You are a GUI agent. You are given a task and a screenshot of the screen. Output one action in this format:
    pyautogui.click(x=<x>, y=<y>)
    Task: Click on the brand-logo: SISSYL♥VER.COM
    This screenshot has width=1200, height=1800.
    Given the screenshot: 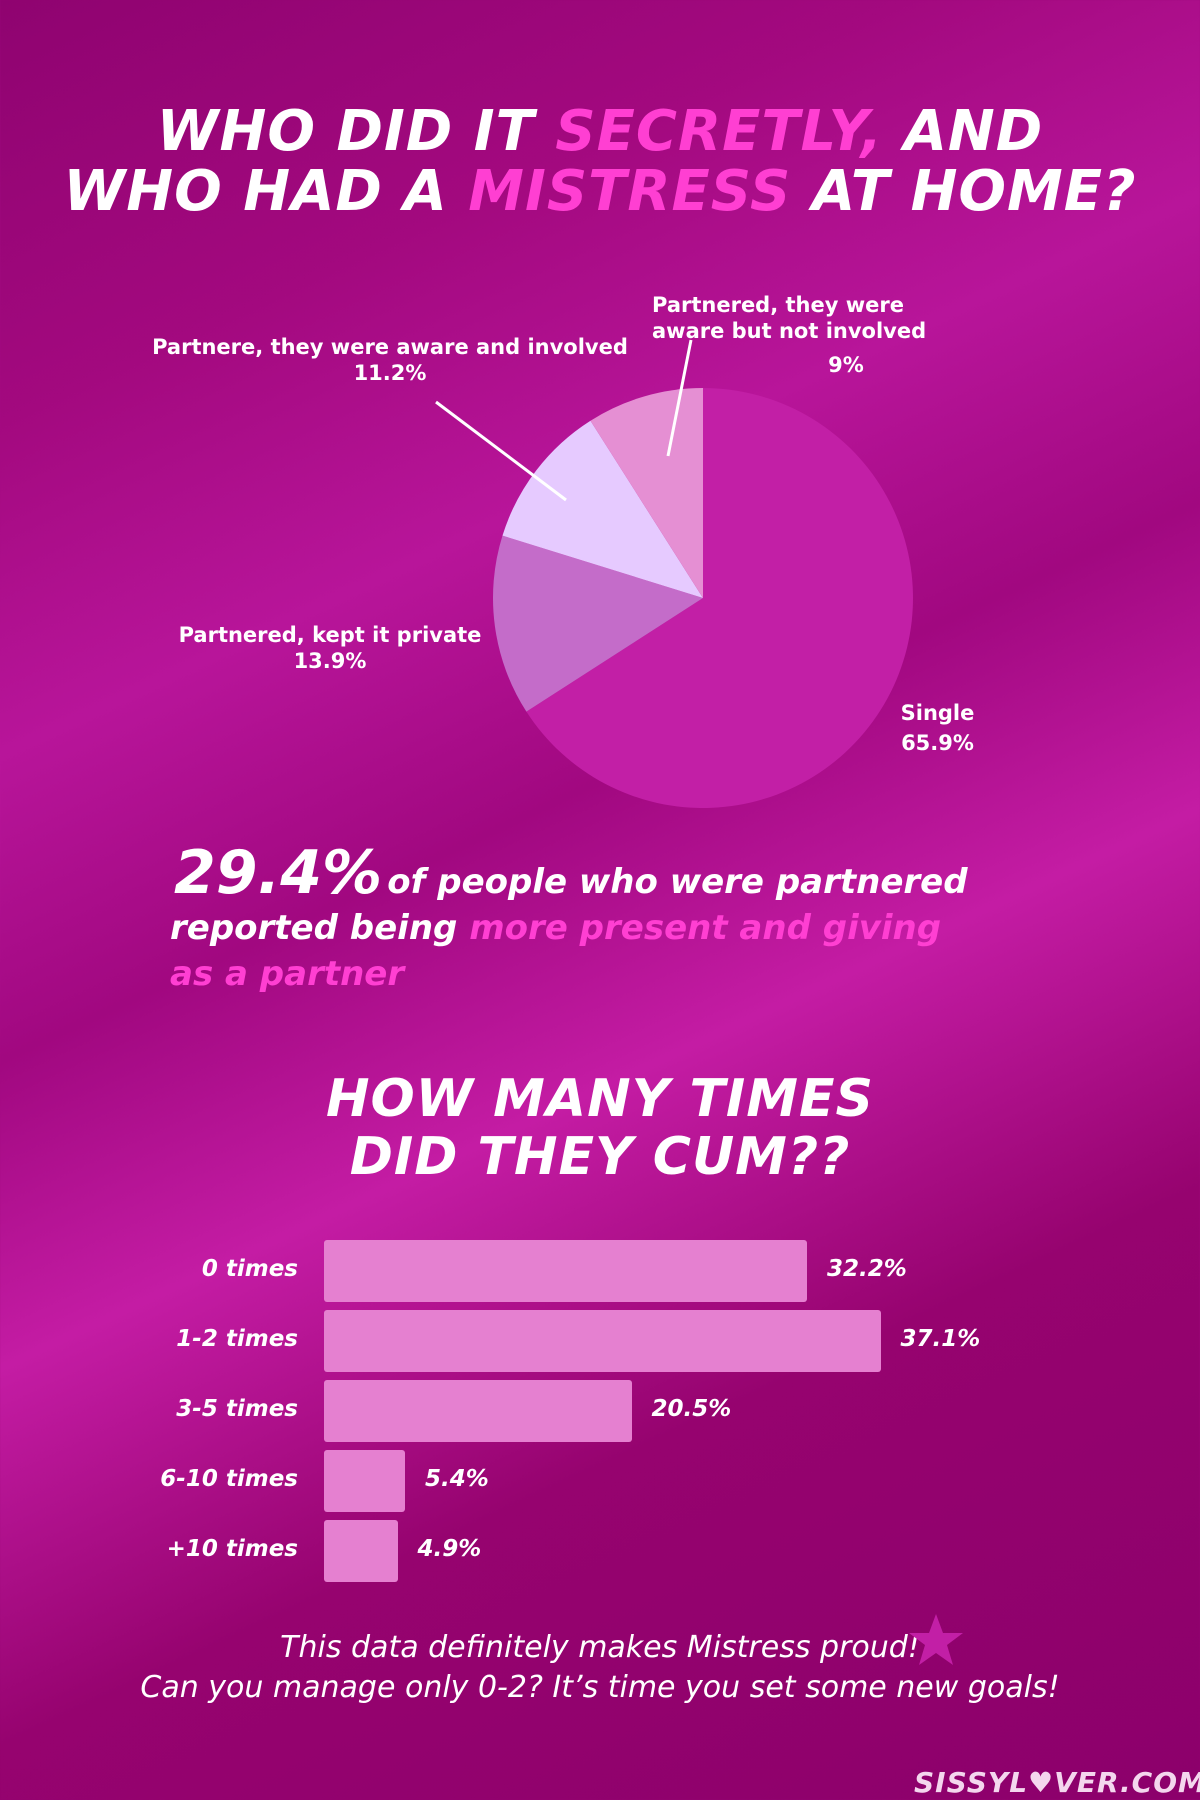 What is the action you would take?
    pyautogui.click(x=1057, y=1782)
    